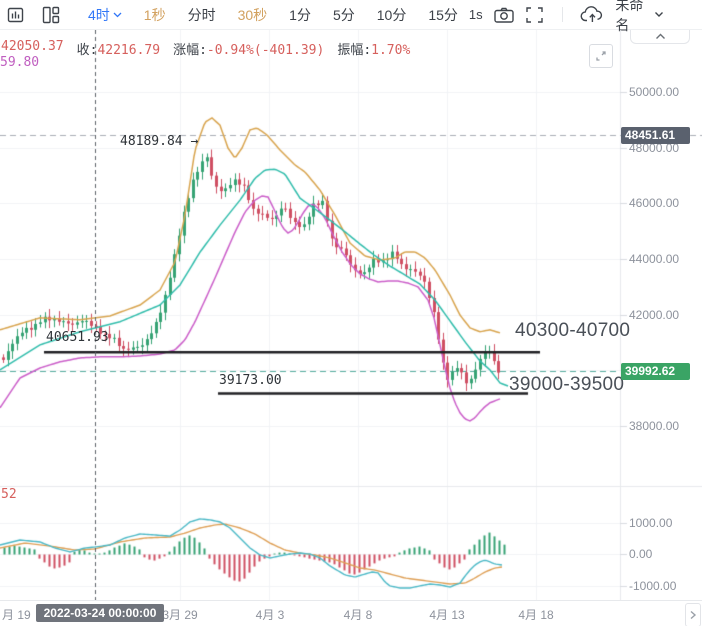 This screenshot has height=626, width=702. I want to click on crosshair-time-badge: 2022-03-24 00:00:00, so click(100, 613).